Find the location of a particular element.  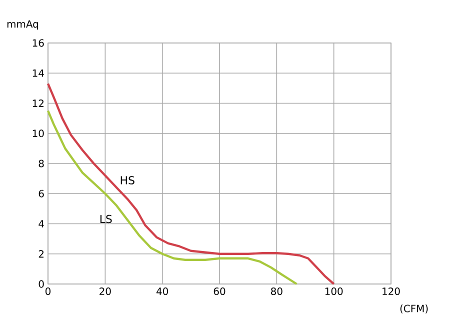

y-tick-label: 10 is located at coordinates (38, 134).